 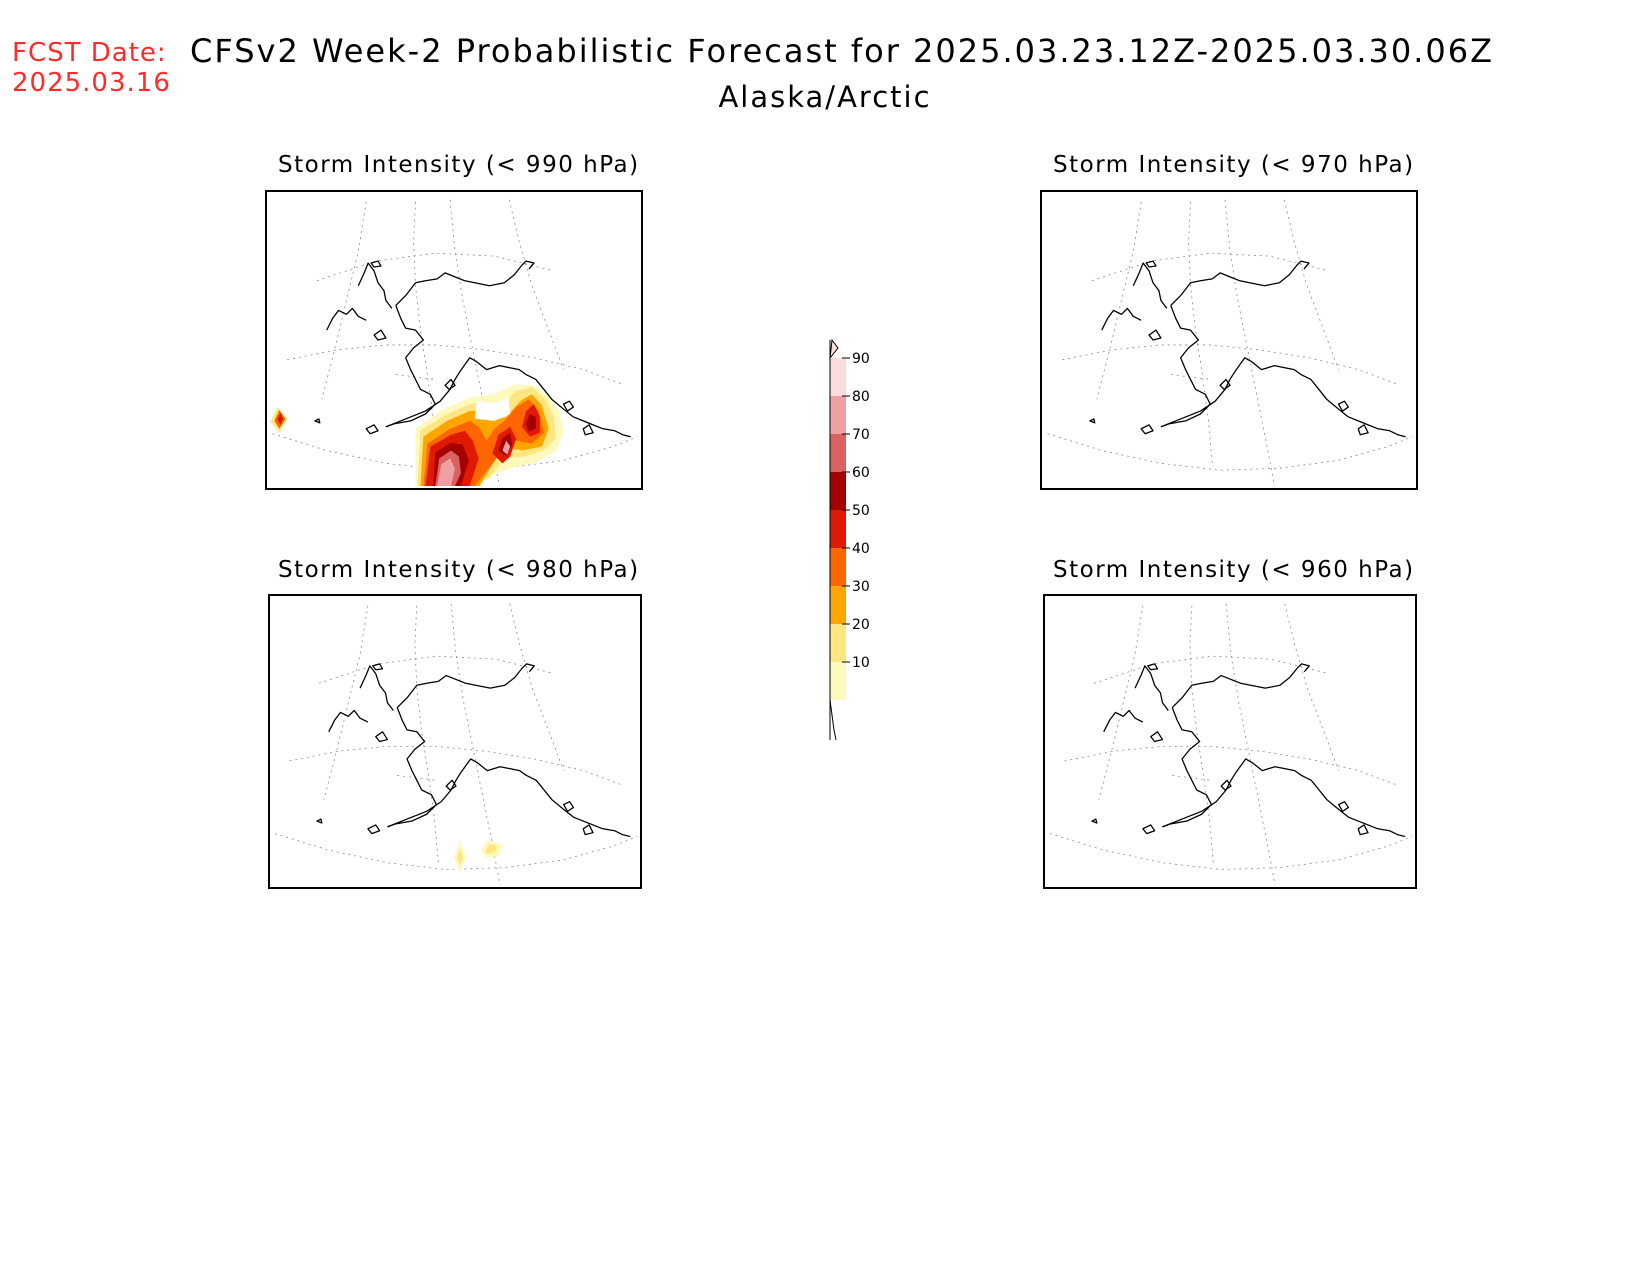 I want to click on panel-title-990: Storm Intensity (< 990 hPa), so click(x=459, y=165).